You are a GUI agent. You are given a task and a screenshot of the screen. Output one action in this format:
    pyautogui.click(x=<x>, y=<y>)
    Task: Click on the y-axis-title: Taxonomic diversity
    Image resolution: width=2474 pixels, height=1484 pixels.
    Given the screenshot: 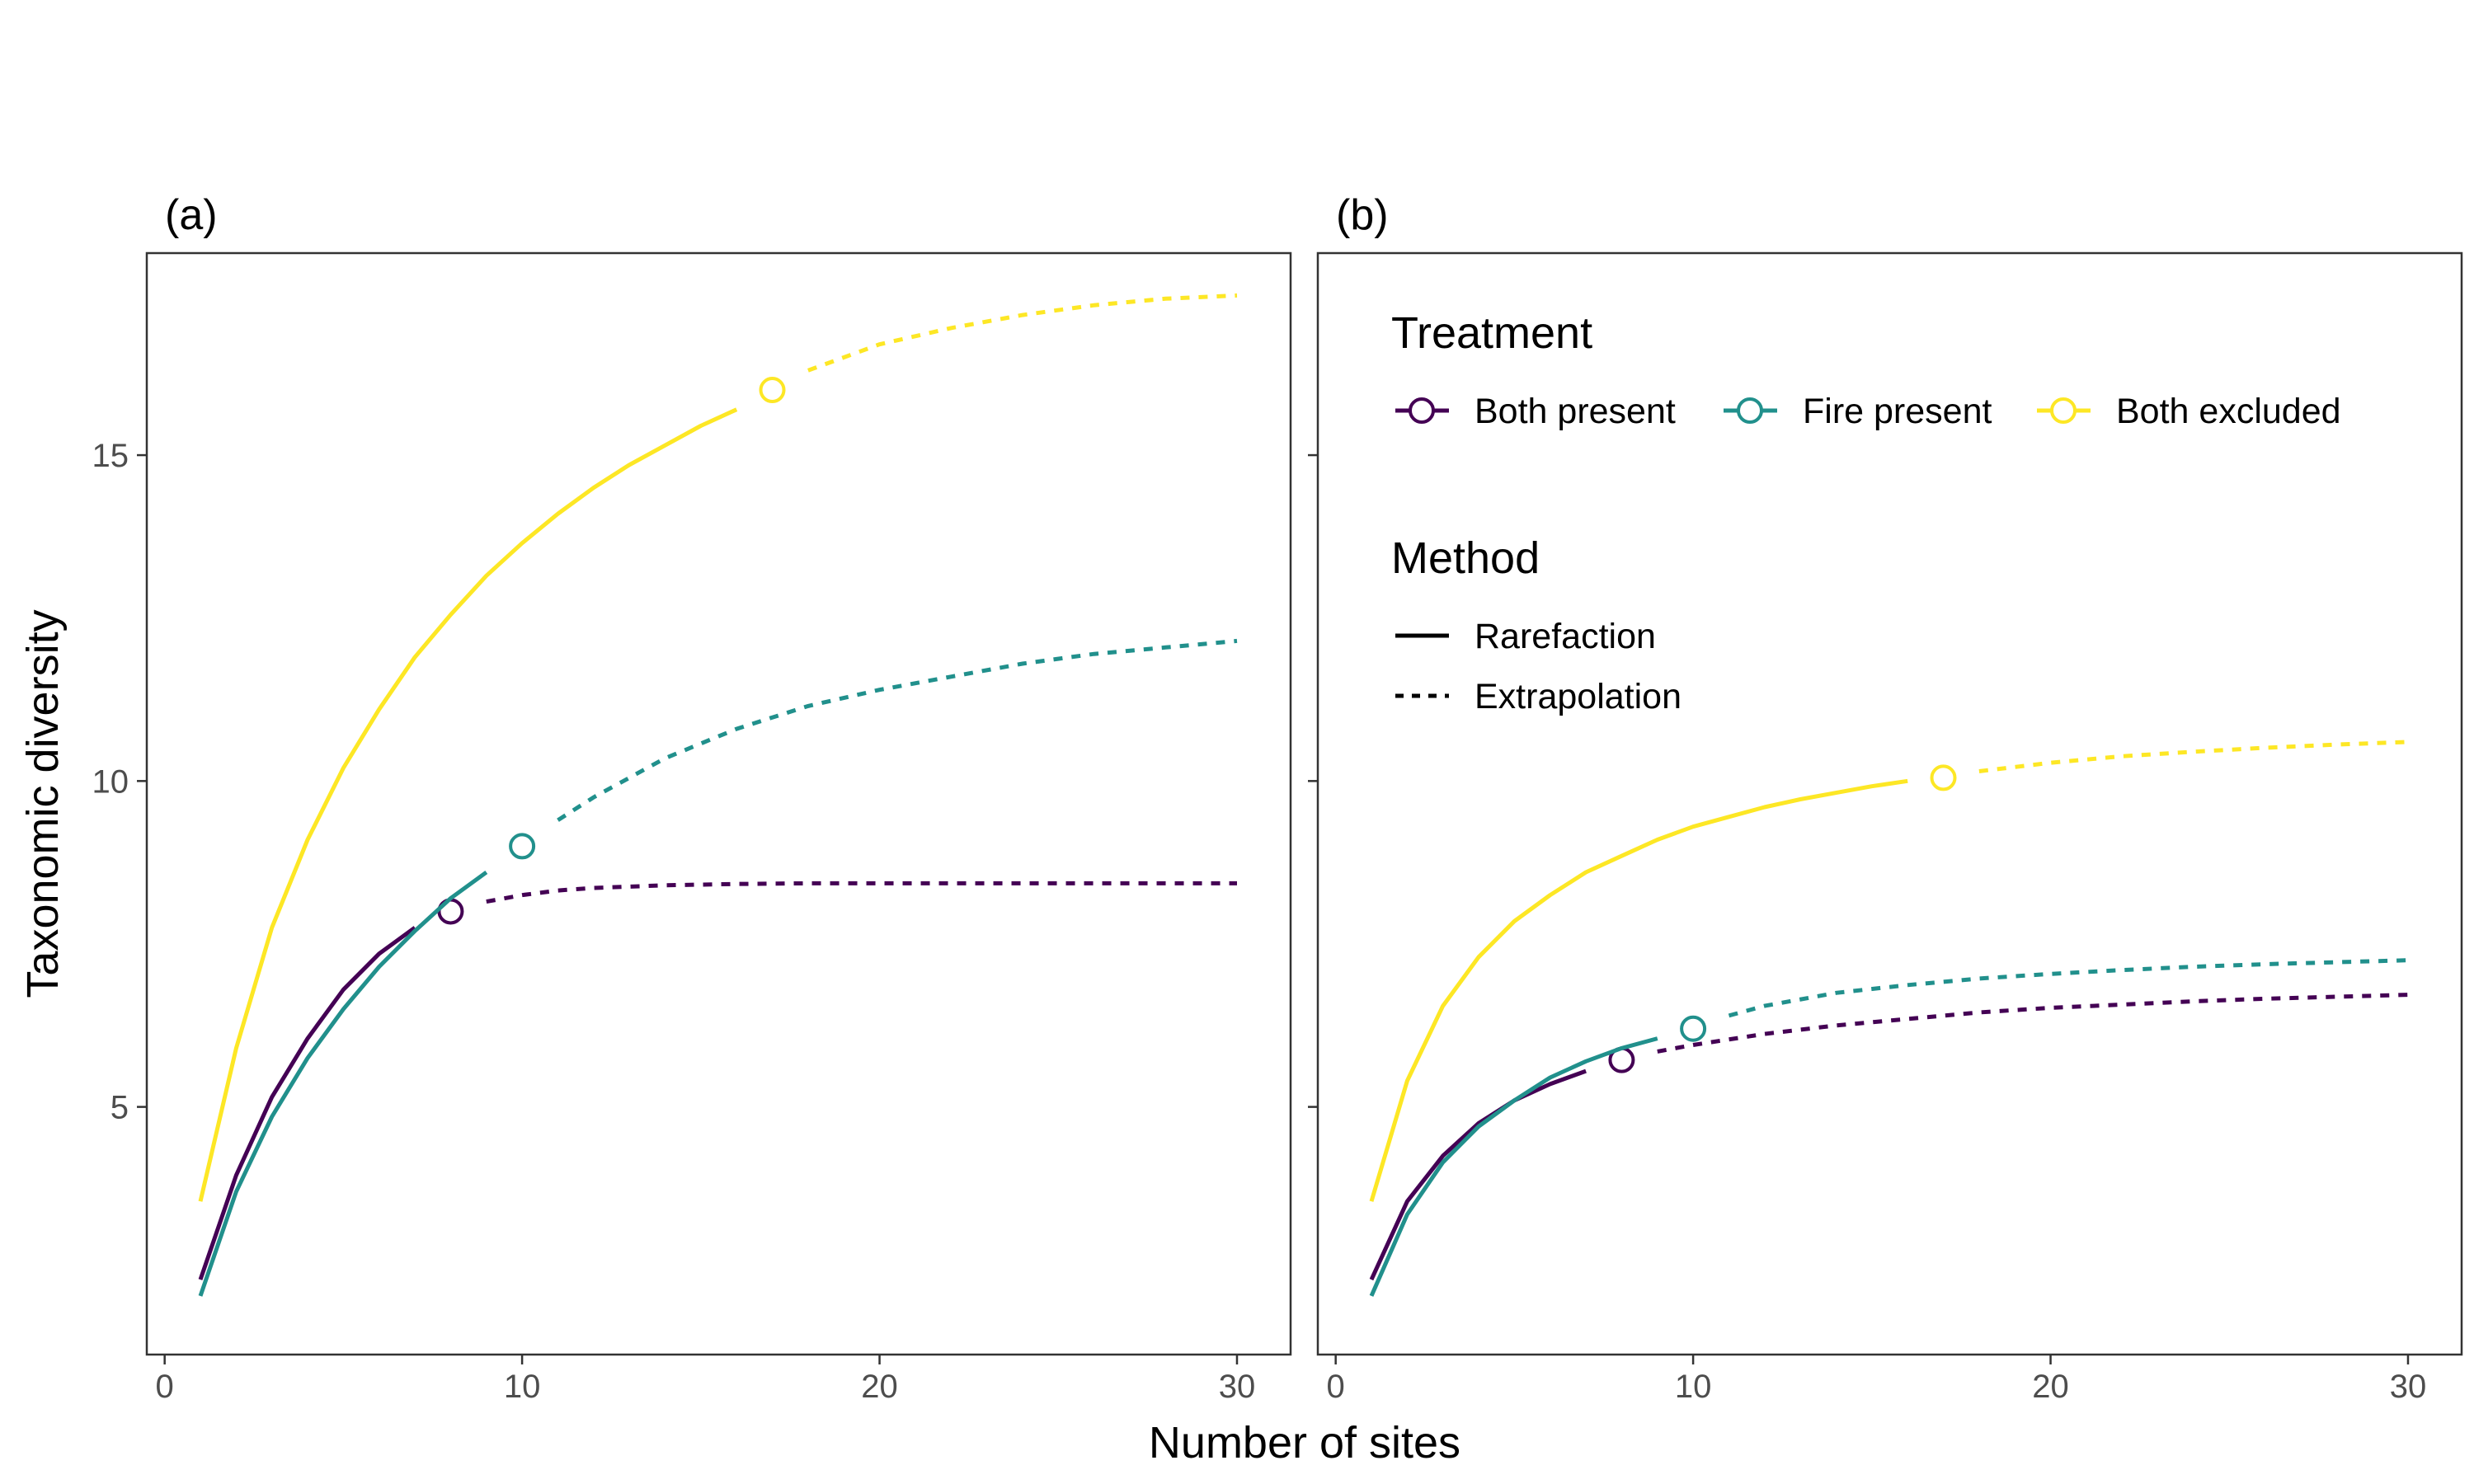 What is the action you would take?
    pyautogui.click(x=43, y=803)
    